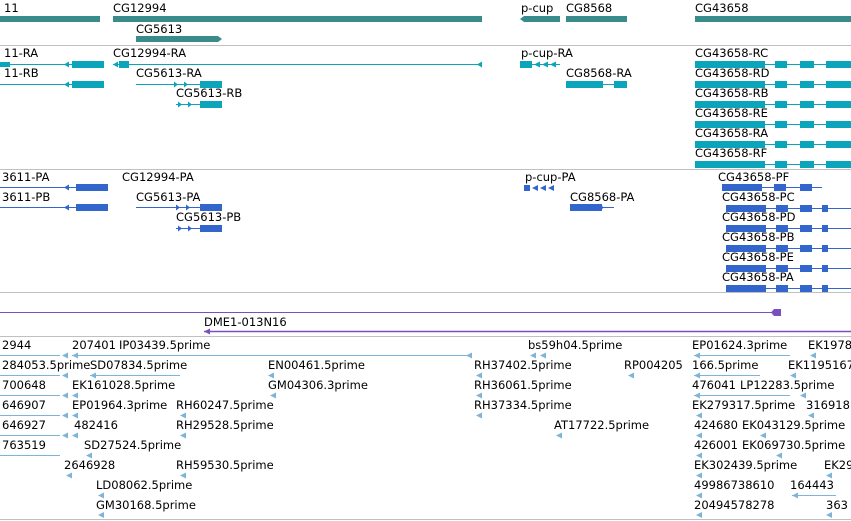 The width and height of the screenshot is (851, 521). Describe the element at coordinates (138, 365) in the screenshot. I see `est-label: SD07834.5prime` at that location.